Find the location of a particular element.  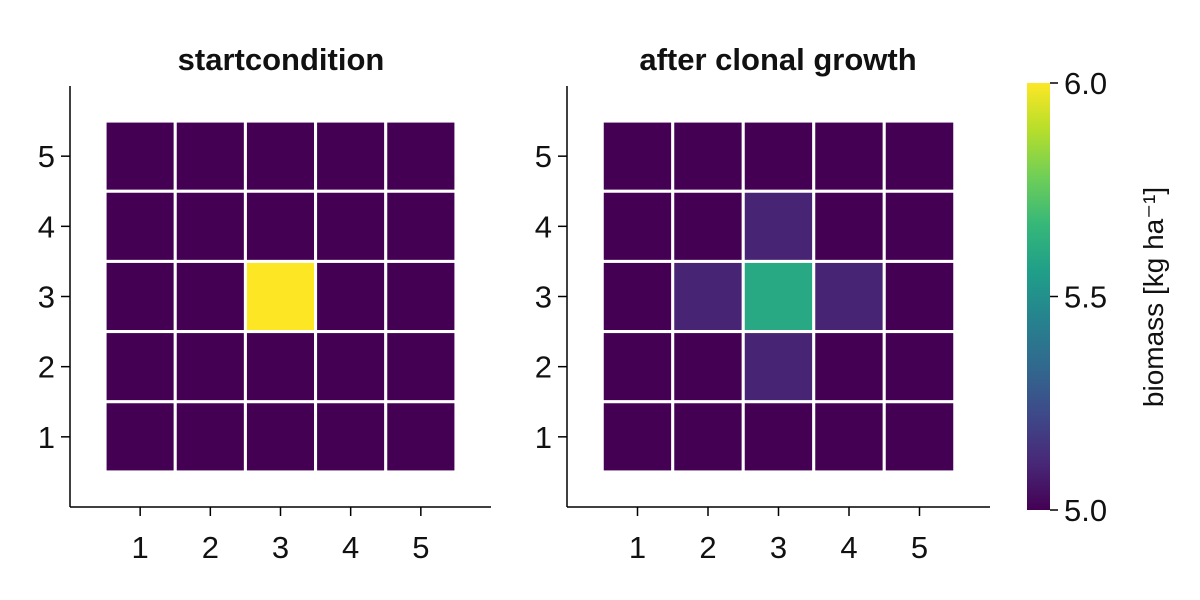

colorbar-ticks: 5.0 5.5 6.0 is located at coordinates (1078, 297).